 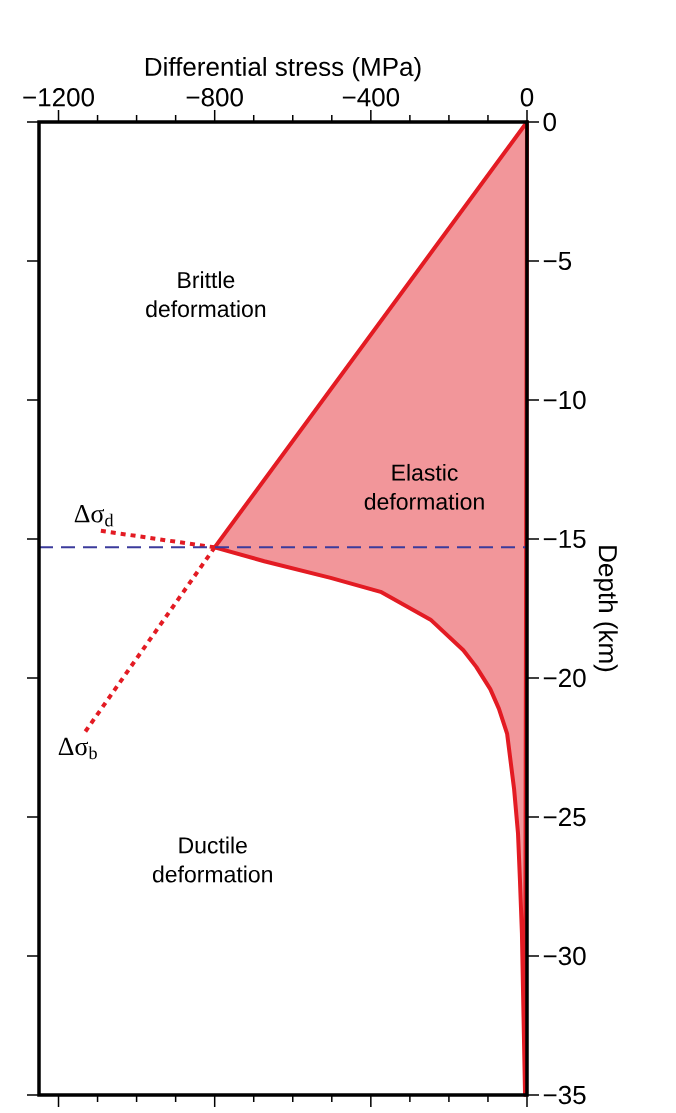 I want to click on y-tick-label: −20, so click(x=564, y=678).